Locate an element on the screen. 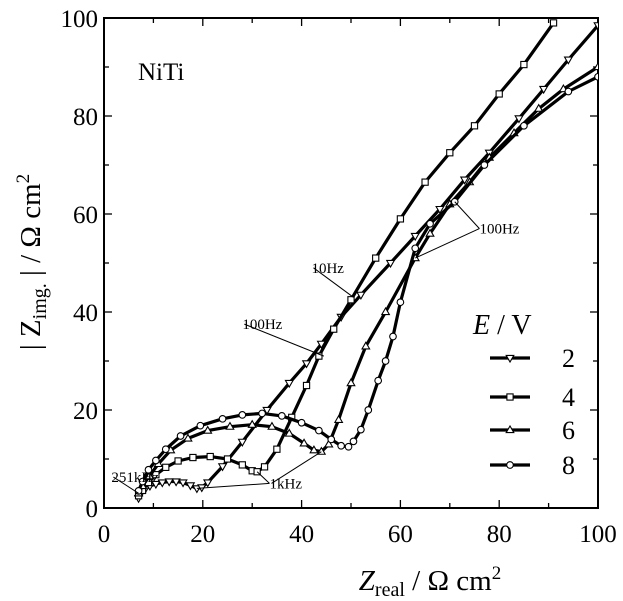 The width and height of the screenshot is (623, 601). x-tick-label: 100 is located at coordinates (598, 534).